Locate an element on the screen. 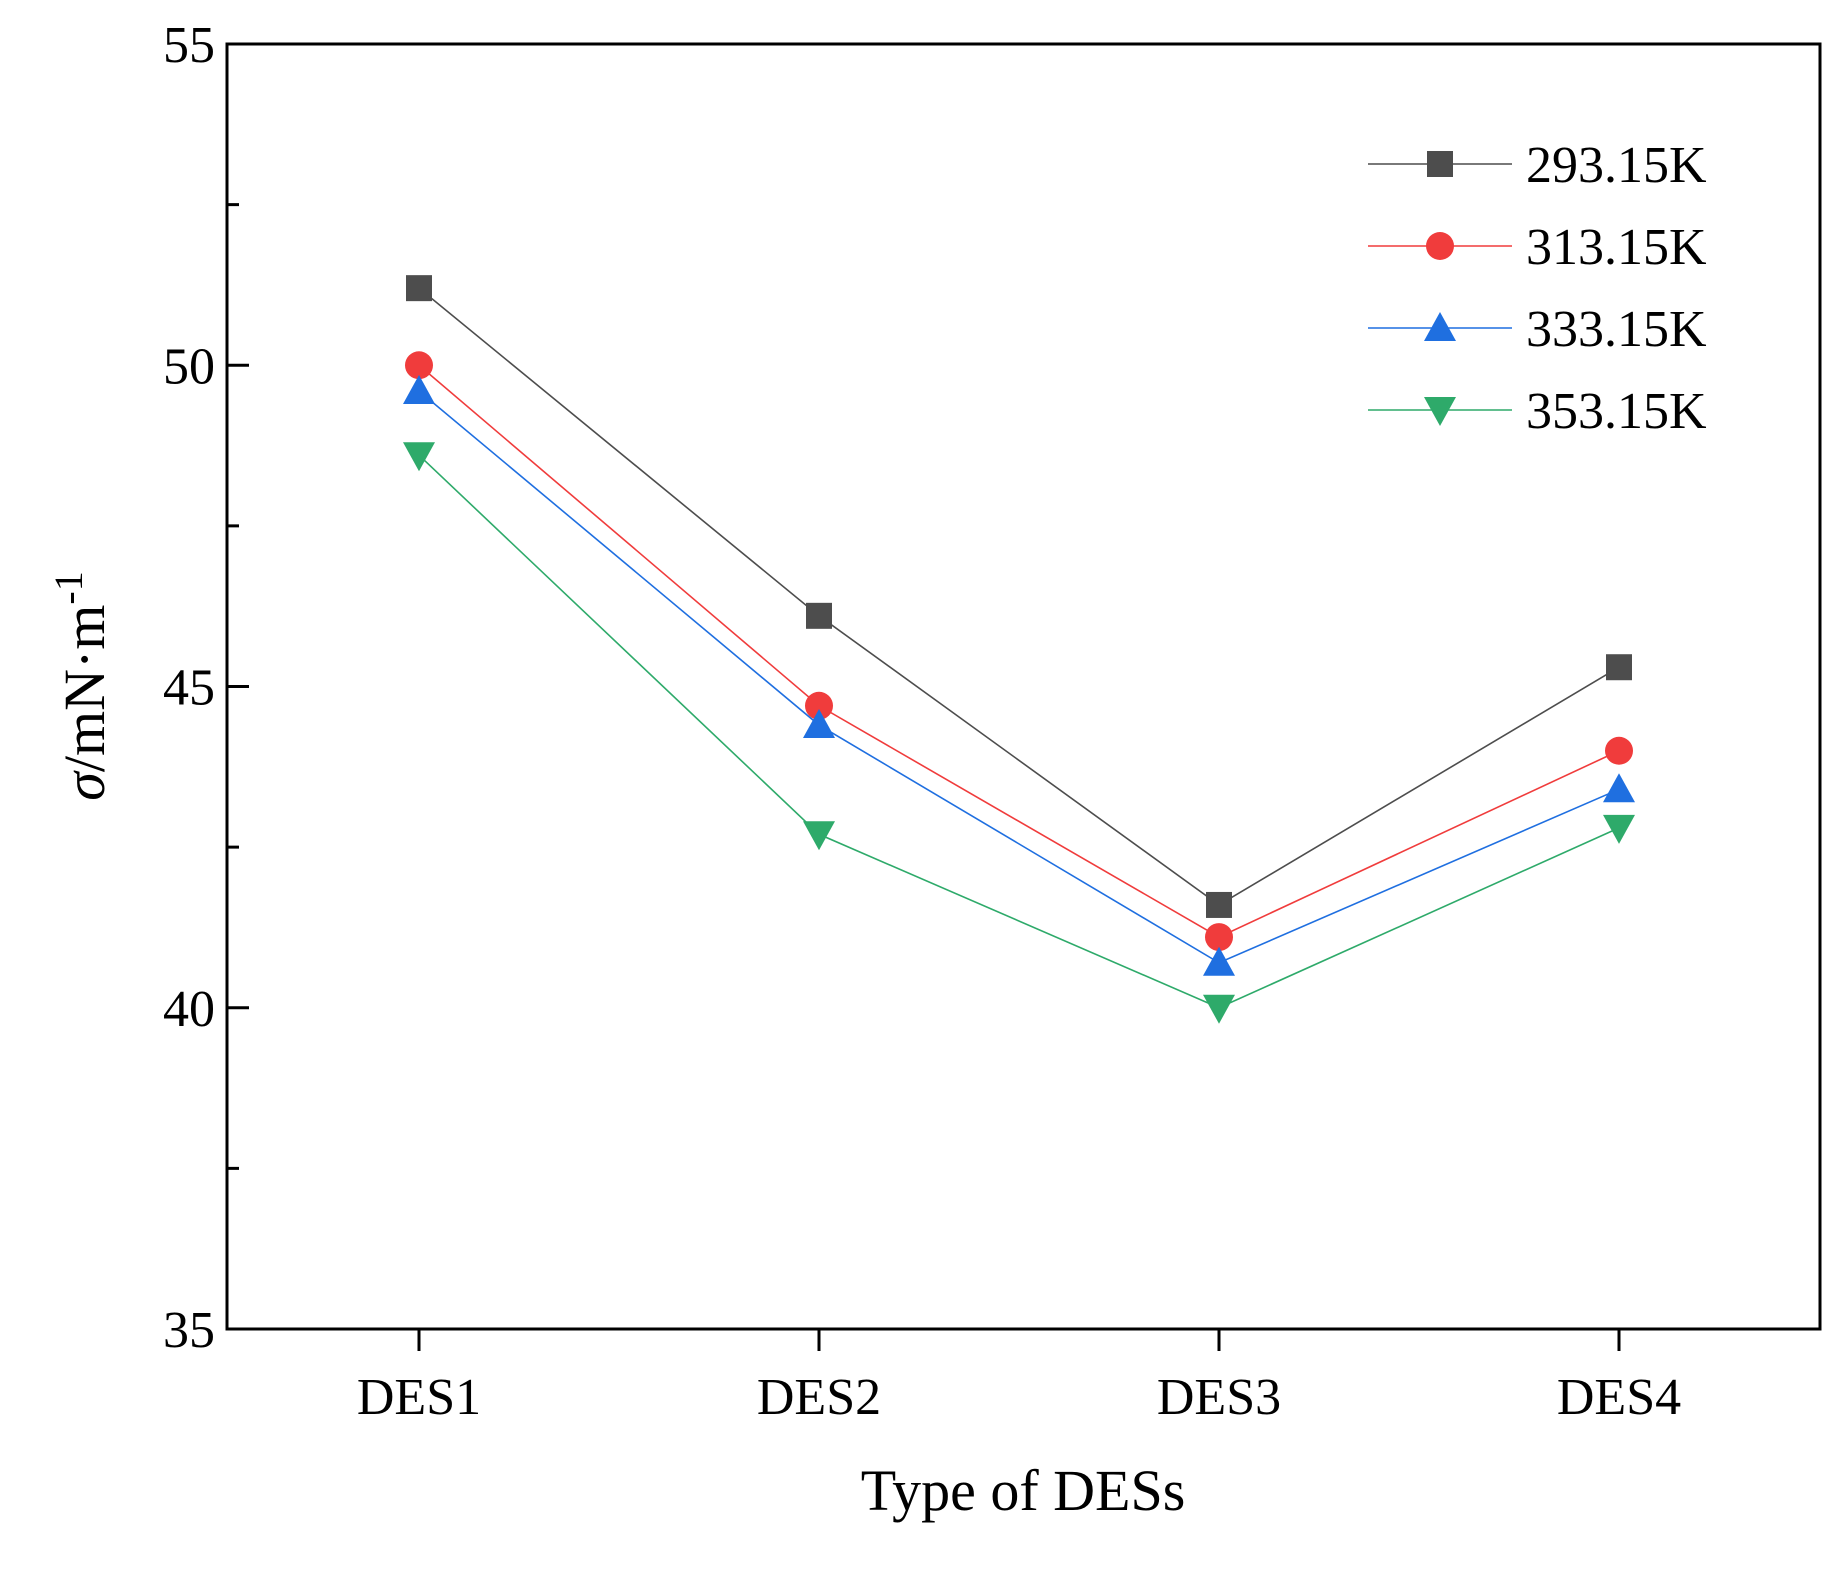  legend-label: 353.15K is located at coordinates (1616, 411).